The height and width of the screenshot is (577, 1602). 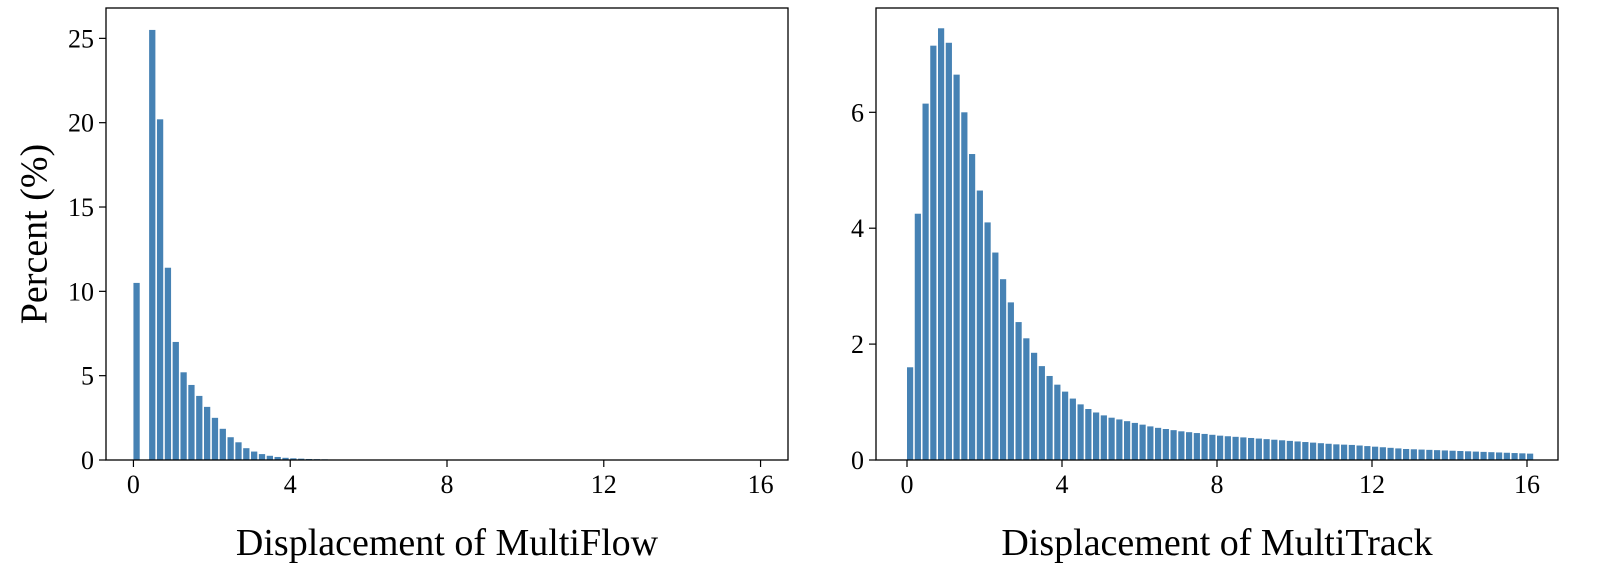 I want to click on x-axis-label-multitrack: Displacement of MultiTrack, so click(x=1216, y=543).